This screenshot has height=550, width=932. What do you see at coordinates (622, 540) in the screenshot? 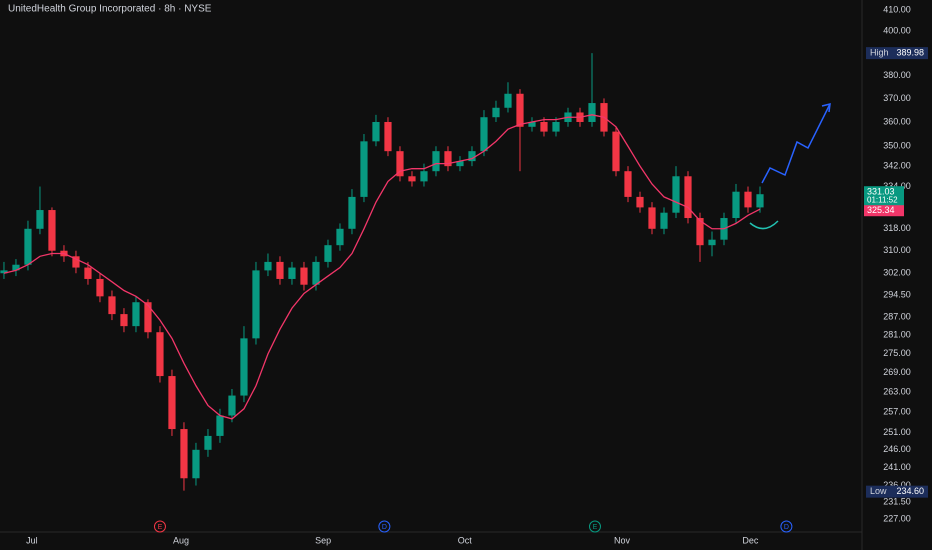
I see `x-tick-label: Nov` at bounding box center [622, 540].